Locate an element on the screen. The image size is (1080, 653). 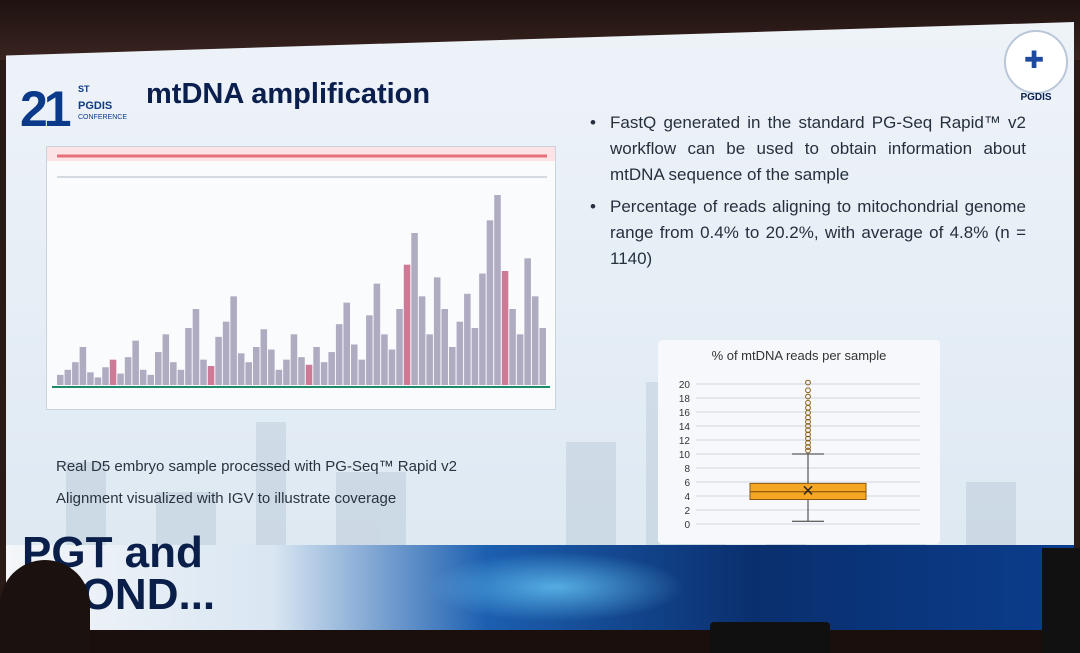
logo-sub: CONFERENCE is located at coordinates (103, 117).